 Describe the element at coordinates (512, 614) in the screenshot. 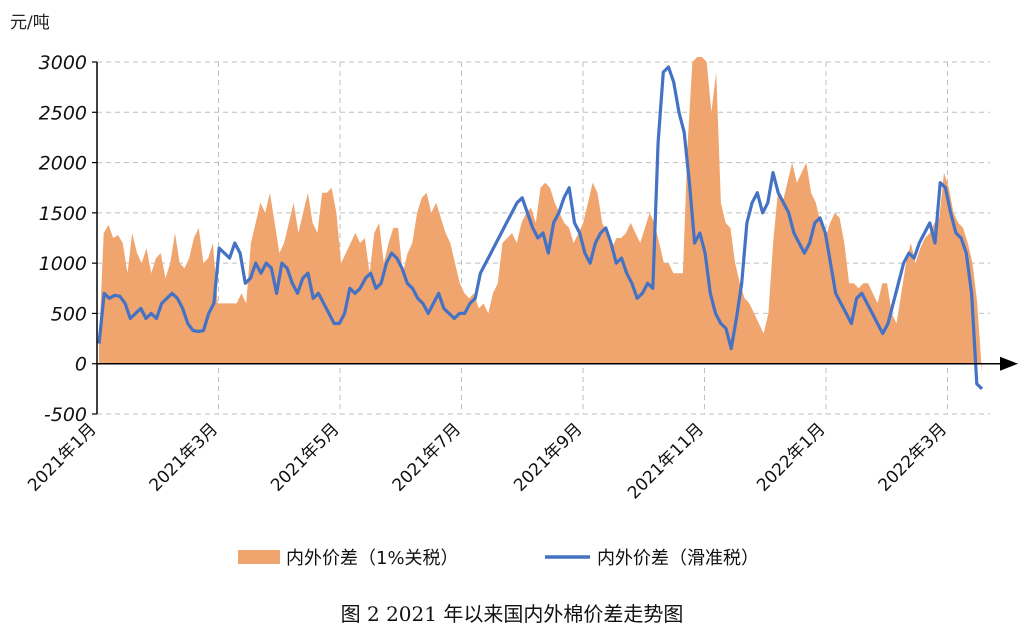

I see `figure-caption: 图 2 2021 年以来国内外棉价差走势图` at that location.